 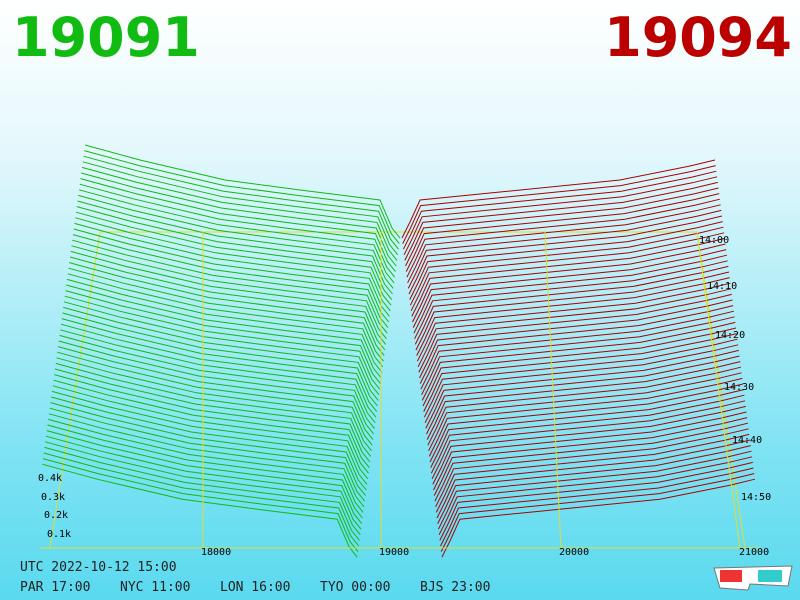 What do you see at coordinates (53, 497) in the screenshot?
I see `depth-tick-label: 0.3k` at bounding box center [53, 497].